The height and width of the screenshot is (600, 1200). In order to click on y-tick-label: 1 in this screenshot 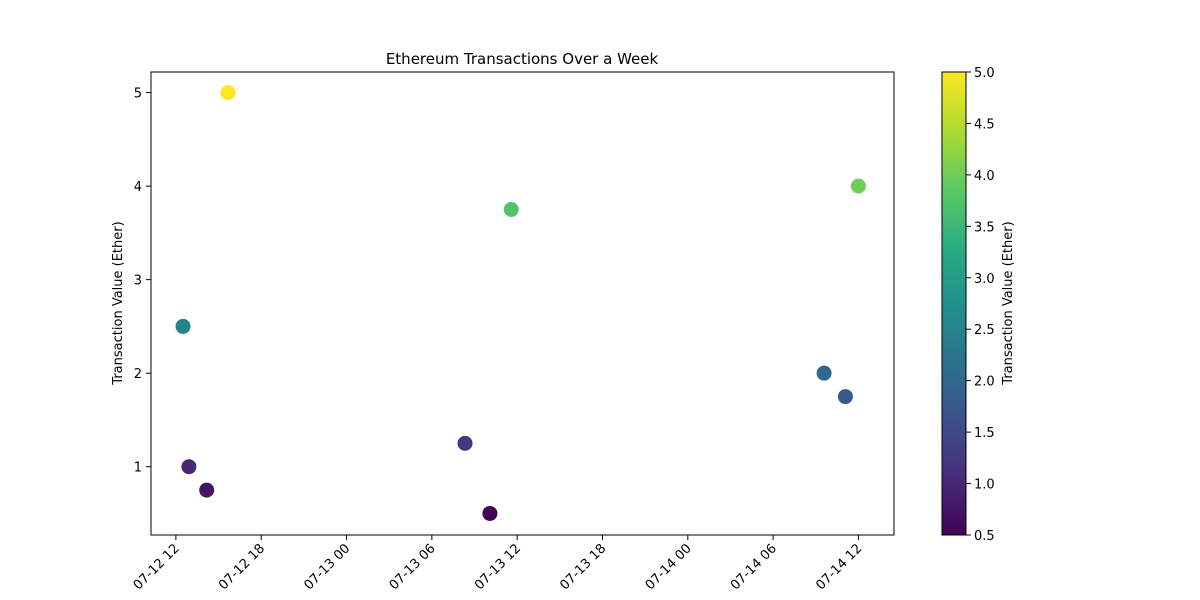, I will do `click(138, 468)`.